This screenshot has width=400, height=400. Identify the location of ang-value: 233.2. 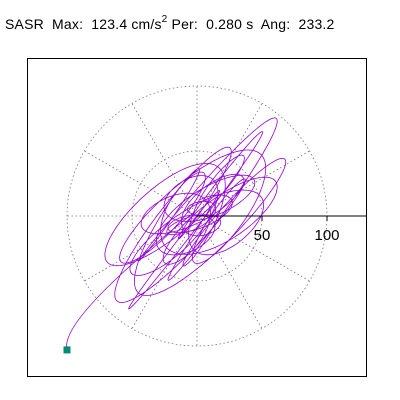
(316, 24).